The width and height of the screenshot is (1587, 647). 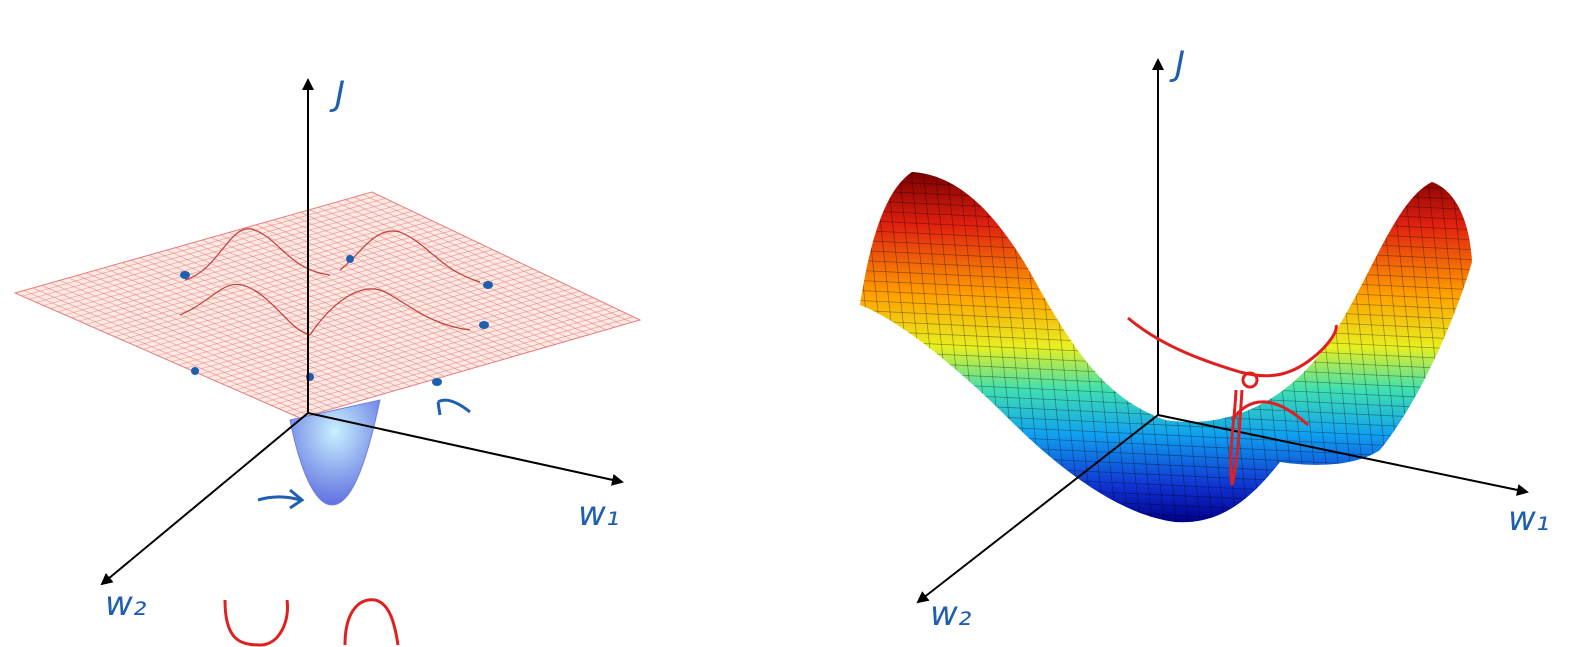 I want to click on points, so click(x=336, y=320).